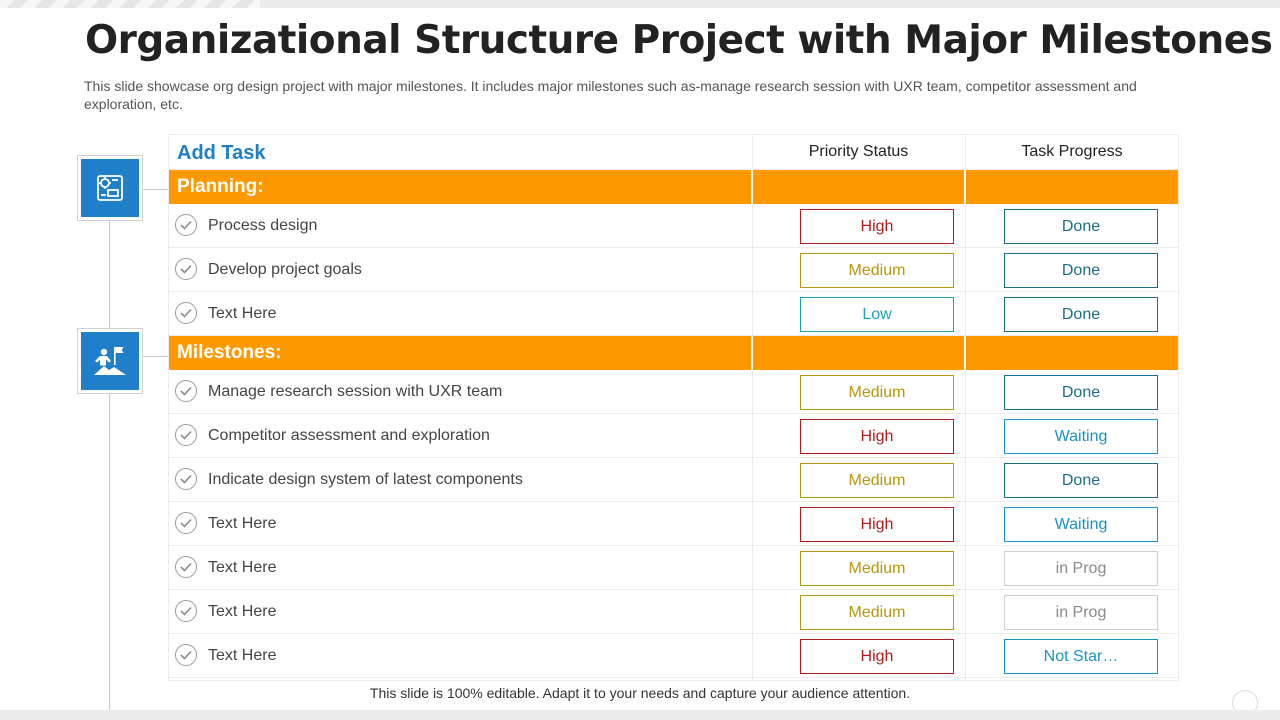 The width and height of the screenshot is (1280, 720). What do you see at coordinates (673, 187) in the screenshot?
I see `section-row: Planning:` at bounding box center [673, 187].